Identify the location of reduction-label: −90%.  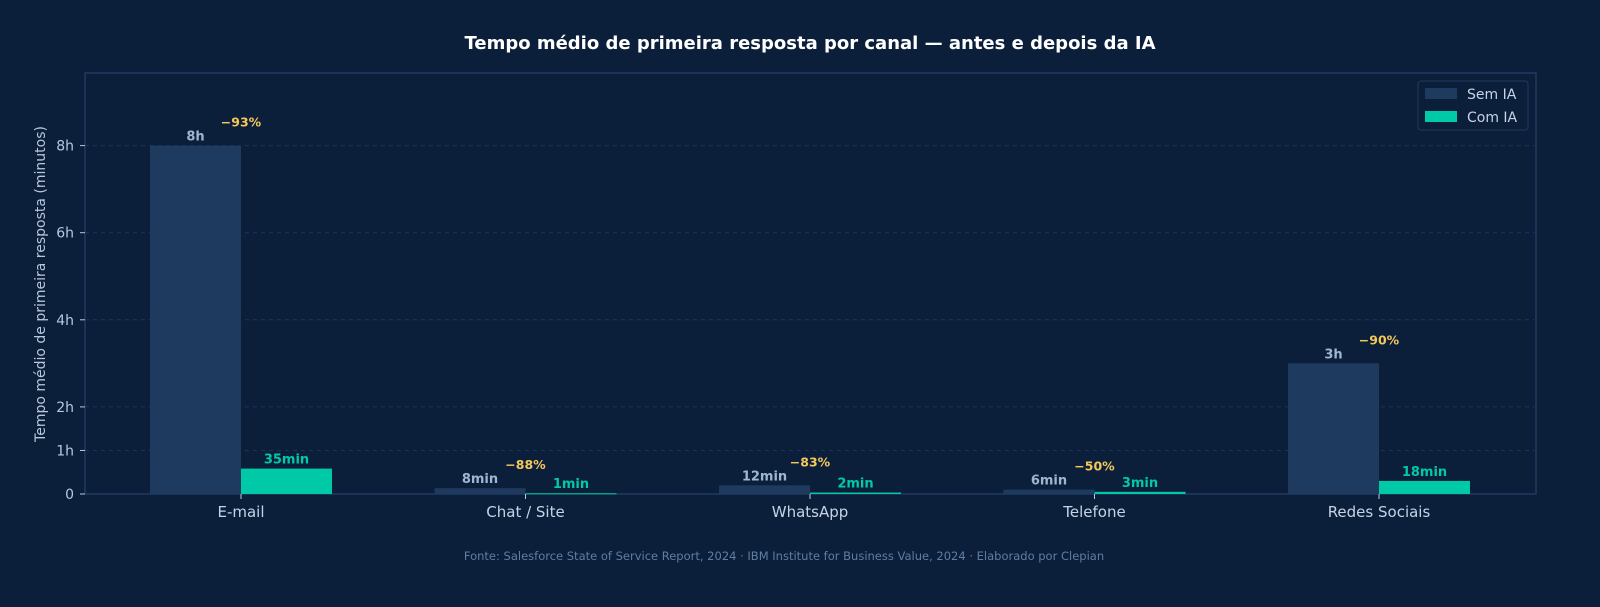
(1379, 339).